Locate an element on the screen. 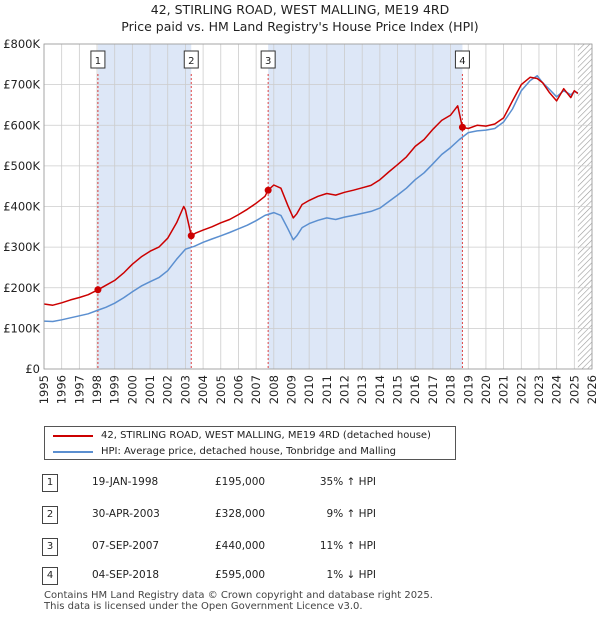 This screenshot has height=620, width=600. x-tick-label: 2004 is located at coordinates (203, 389).